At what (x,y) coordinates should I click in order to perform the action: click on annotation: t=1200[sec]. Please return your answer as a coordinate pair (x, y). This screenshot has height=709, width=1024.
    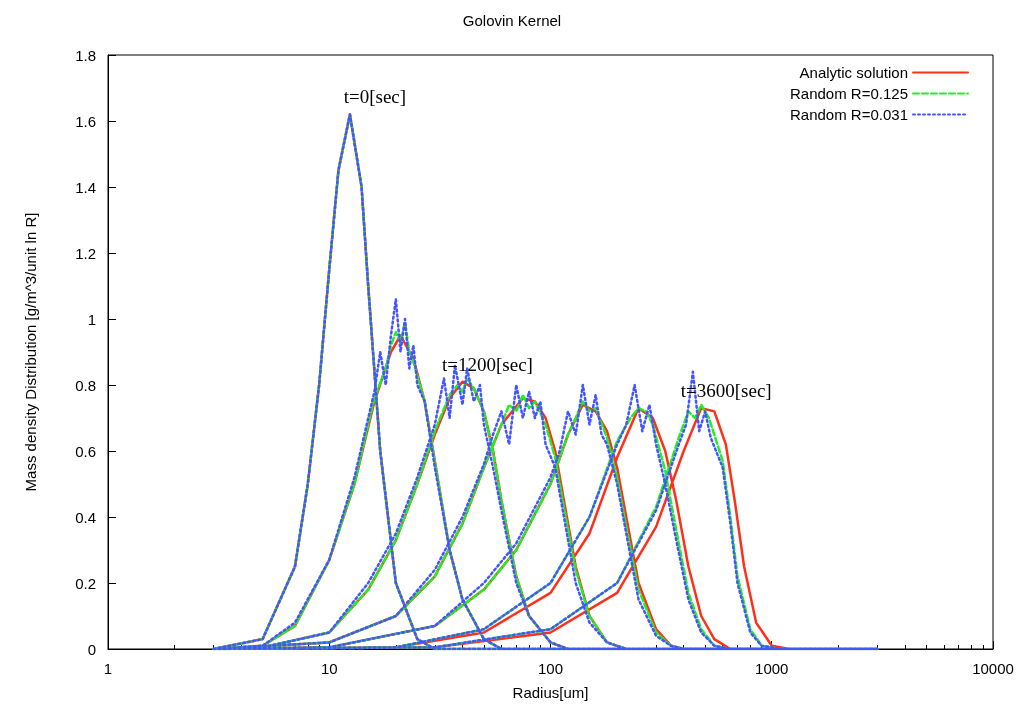
    Looking at the image, I should click on (487, 364).